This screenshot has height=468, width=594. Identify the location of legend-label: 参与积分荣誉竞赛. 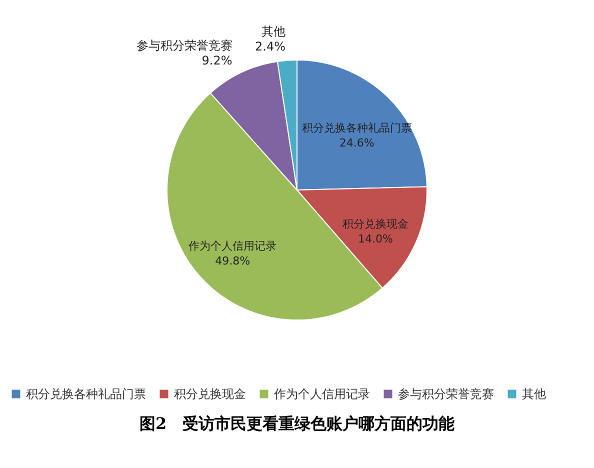
(446, 394).